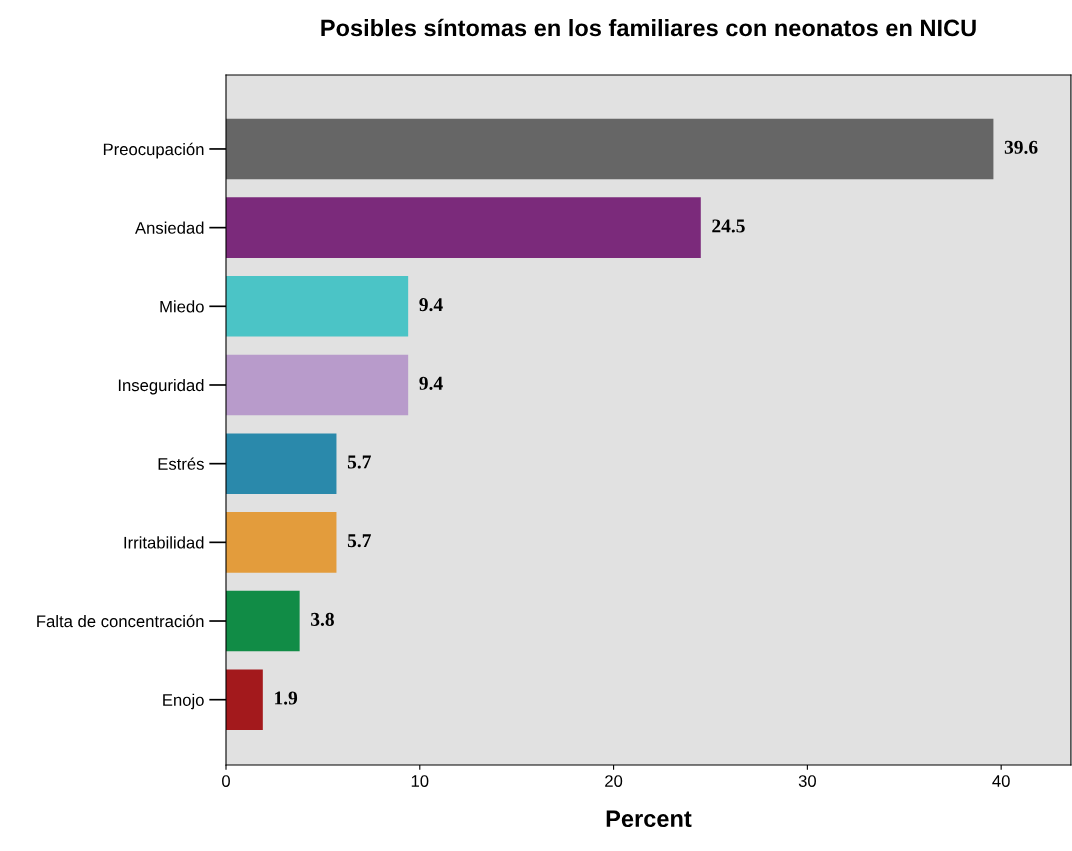  I want to click on x-tick-label: 30, so click(807, 781).